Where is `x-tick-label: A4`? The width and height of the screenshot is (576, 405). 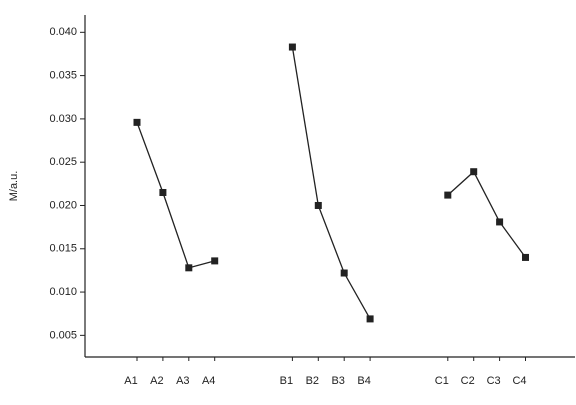 x-tick-label: A4 is located at coordinates (208, 381).